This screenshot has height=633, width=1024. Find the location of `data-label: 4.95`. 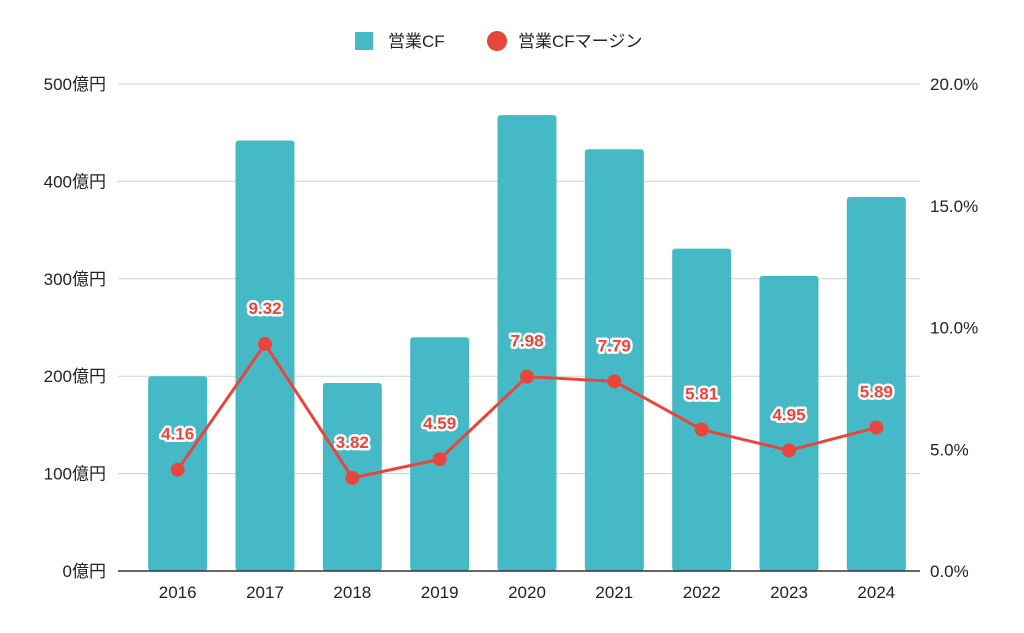

data-label: 4.95 is located at coordinates (788, 414).